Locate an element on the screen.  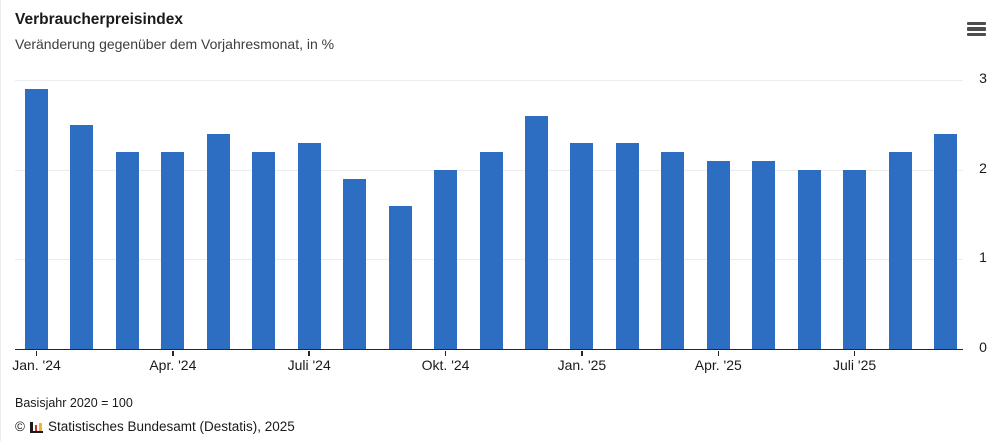
x-axis-tick-label: Okt. '24 is located at coordinates (445, 365).